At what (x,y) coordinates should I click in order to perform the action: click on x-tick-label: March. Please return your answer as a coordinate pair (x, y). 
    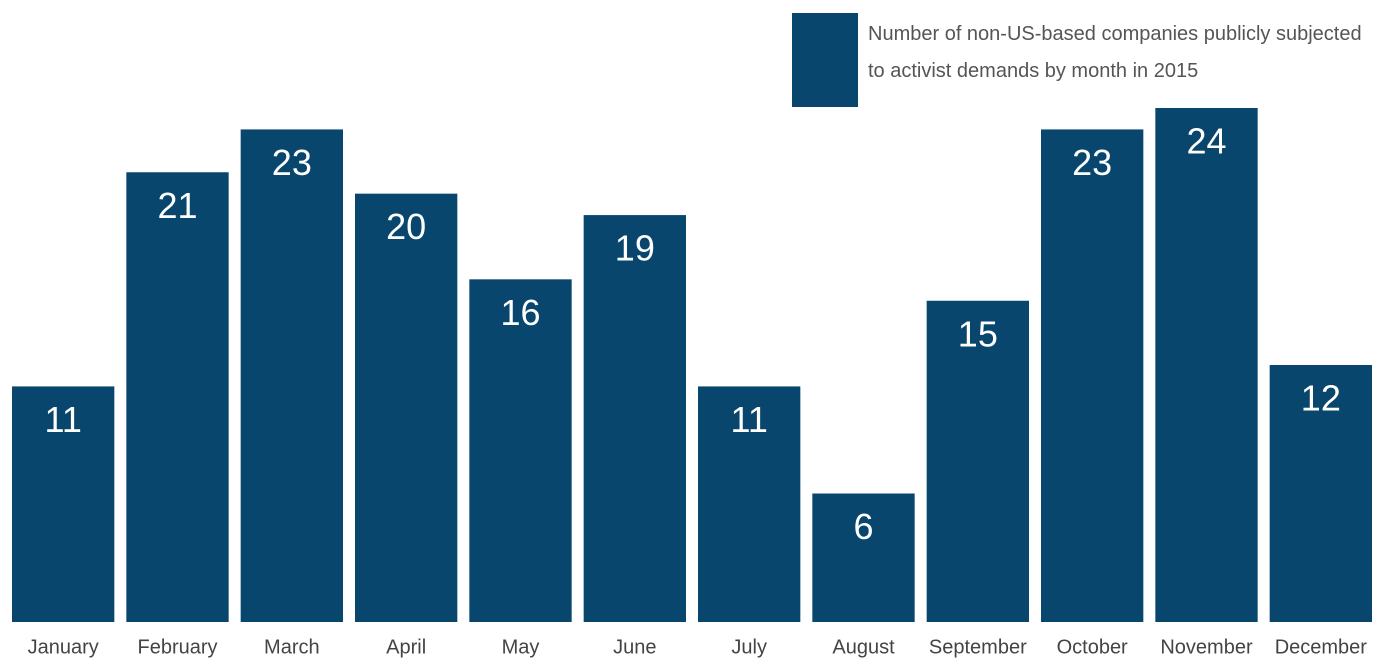
    Looking at the image, I should click on (292, 647).